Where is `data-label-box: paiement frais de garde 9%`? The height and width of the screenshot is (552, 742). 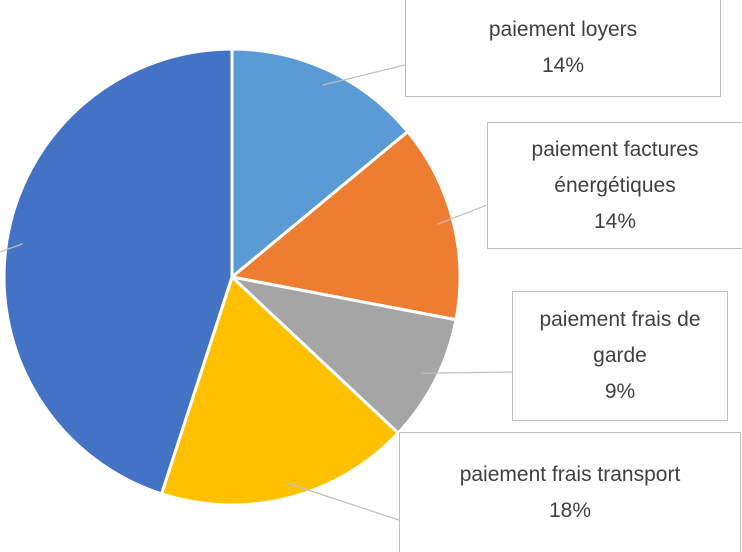 data-label-box: paiement frais de garde 9% is located at coordinates (620, 356).